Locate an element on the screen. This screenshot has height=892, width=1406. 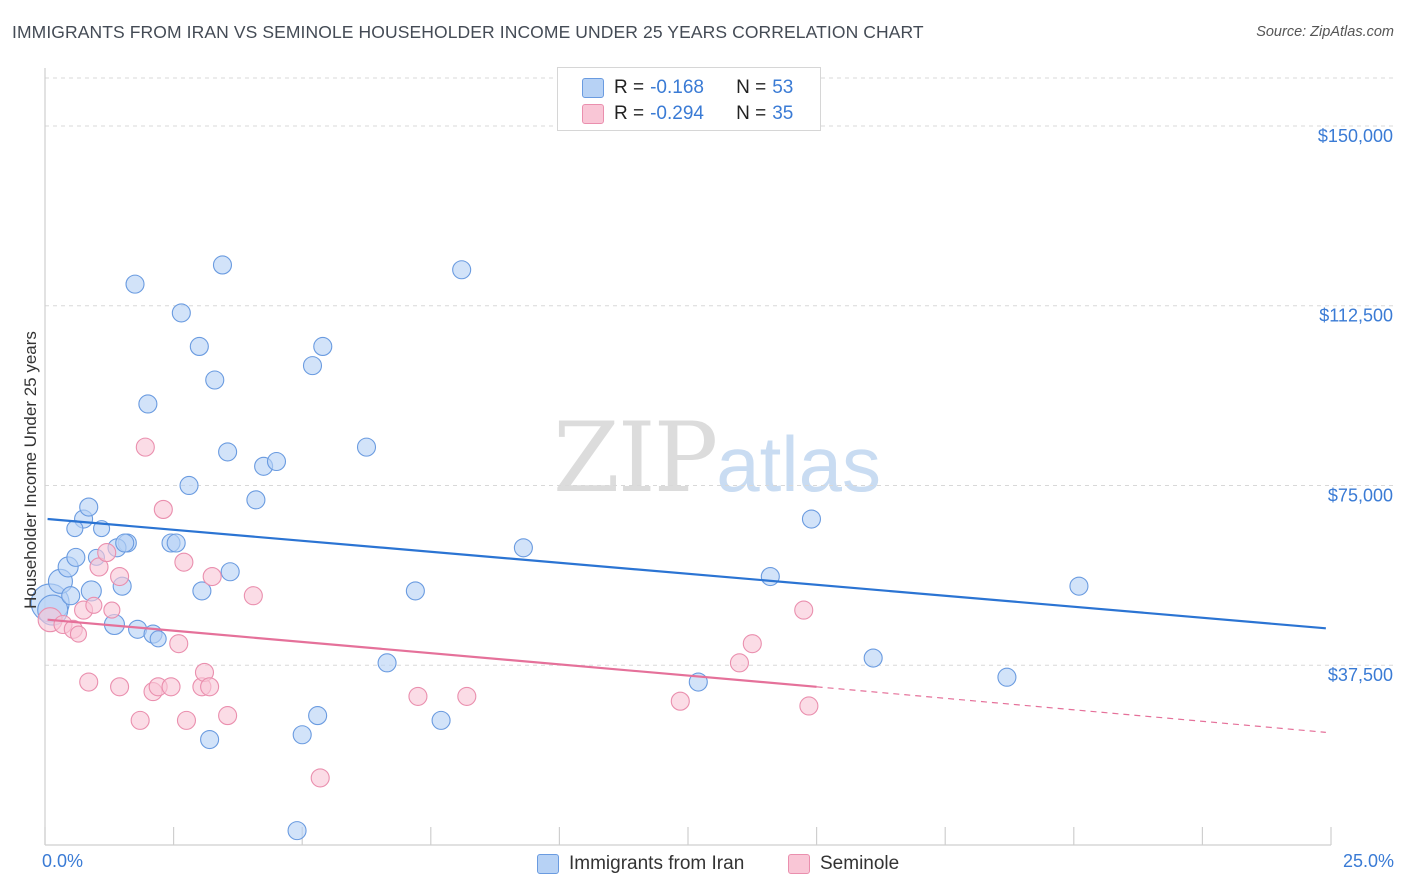
y-tick-labels: $37,500 $75,000 $112,500 $150,000 is located at coordinates (1355, 405).